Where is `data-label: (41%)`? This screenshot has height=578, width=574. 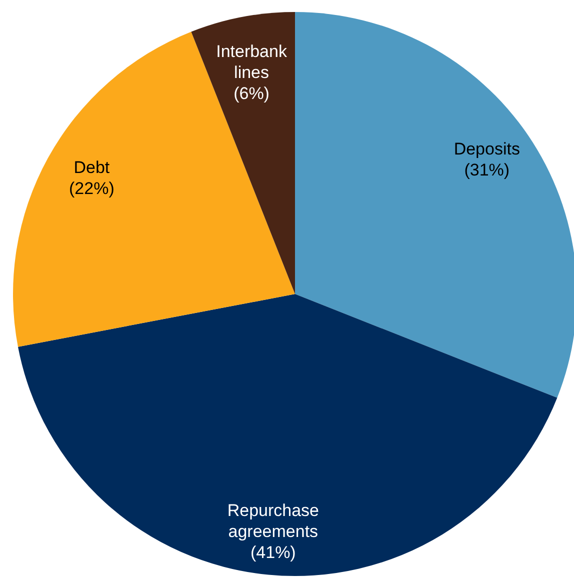
data-label: (41%) is located at coordinates (273, 552).